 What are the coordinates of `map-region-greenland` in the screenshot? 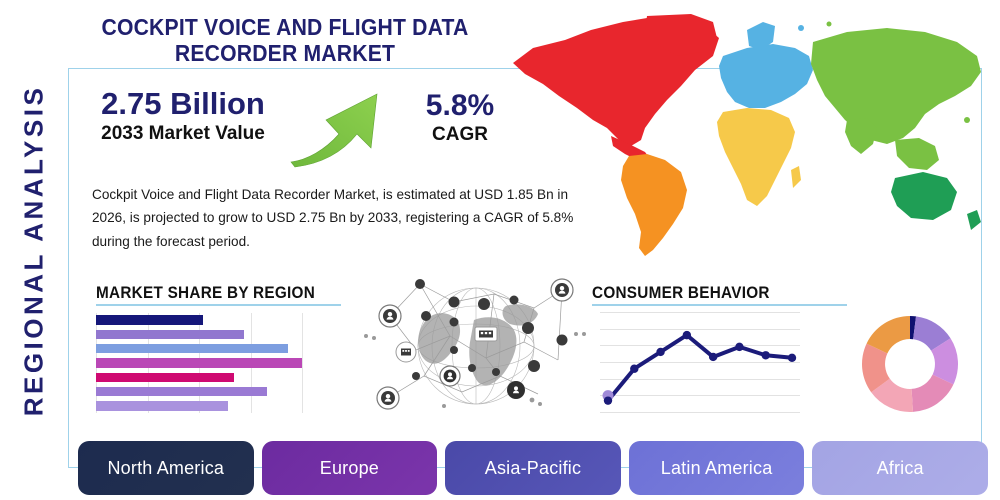 It's located at (681, 35).